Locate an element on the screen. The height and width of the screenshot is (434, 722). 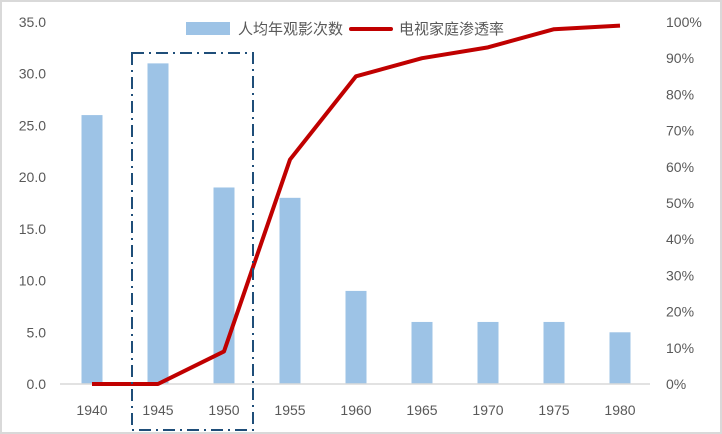
legend-line-label: 电视家庭渗透率 is located at coordinates (452, 29).